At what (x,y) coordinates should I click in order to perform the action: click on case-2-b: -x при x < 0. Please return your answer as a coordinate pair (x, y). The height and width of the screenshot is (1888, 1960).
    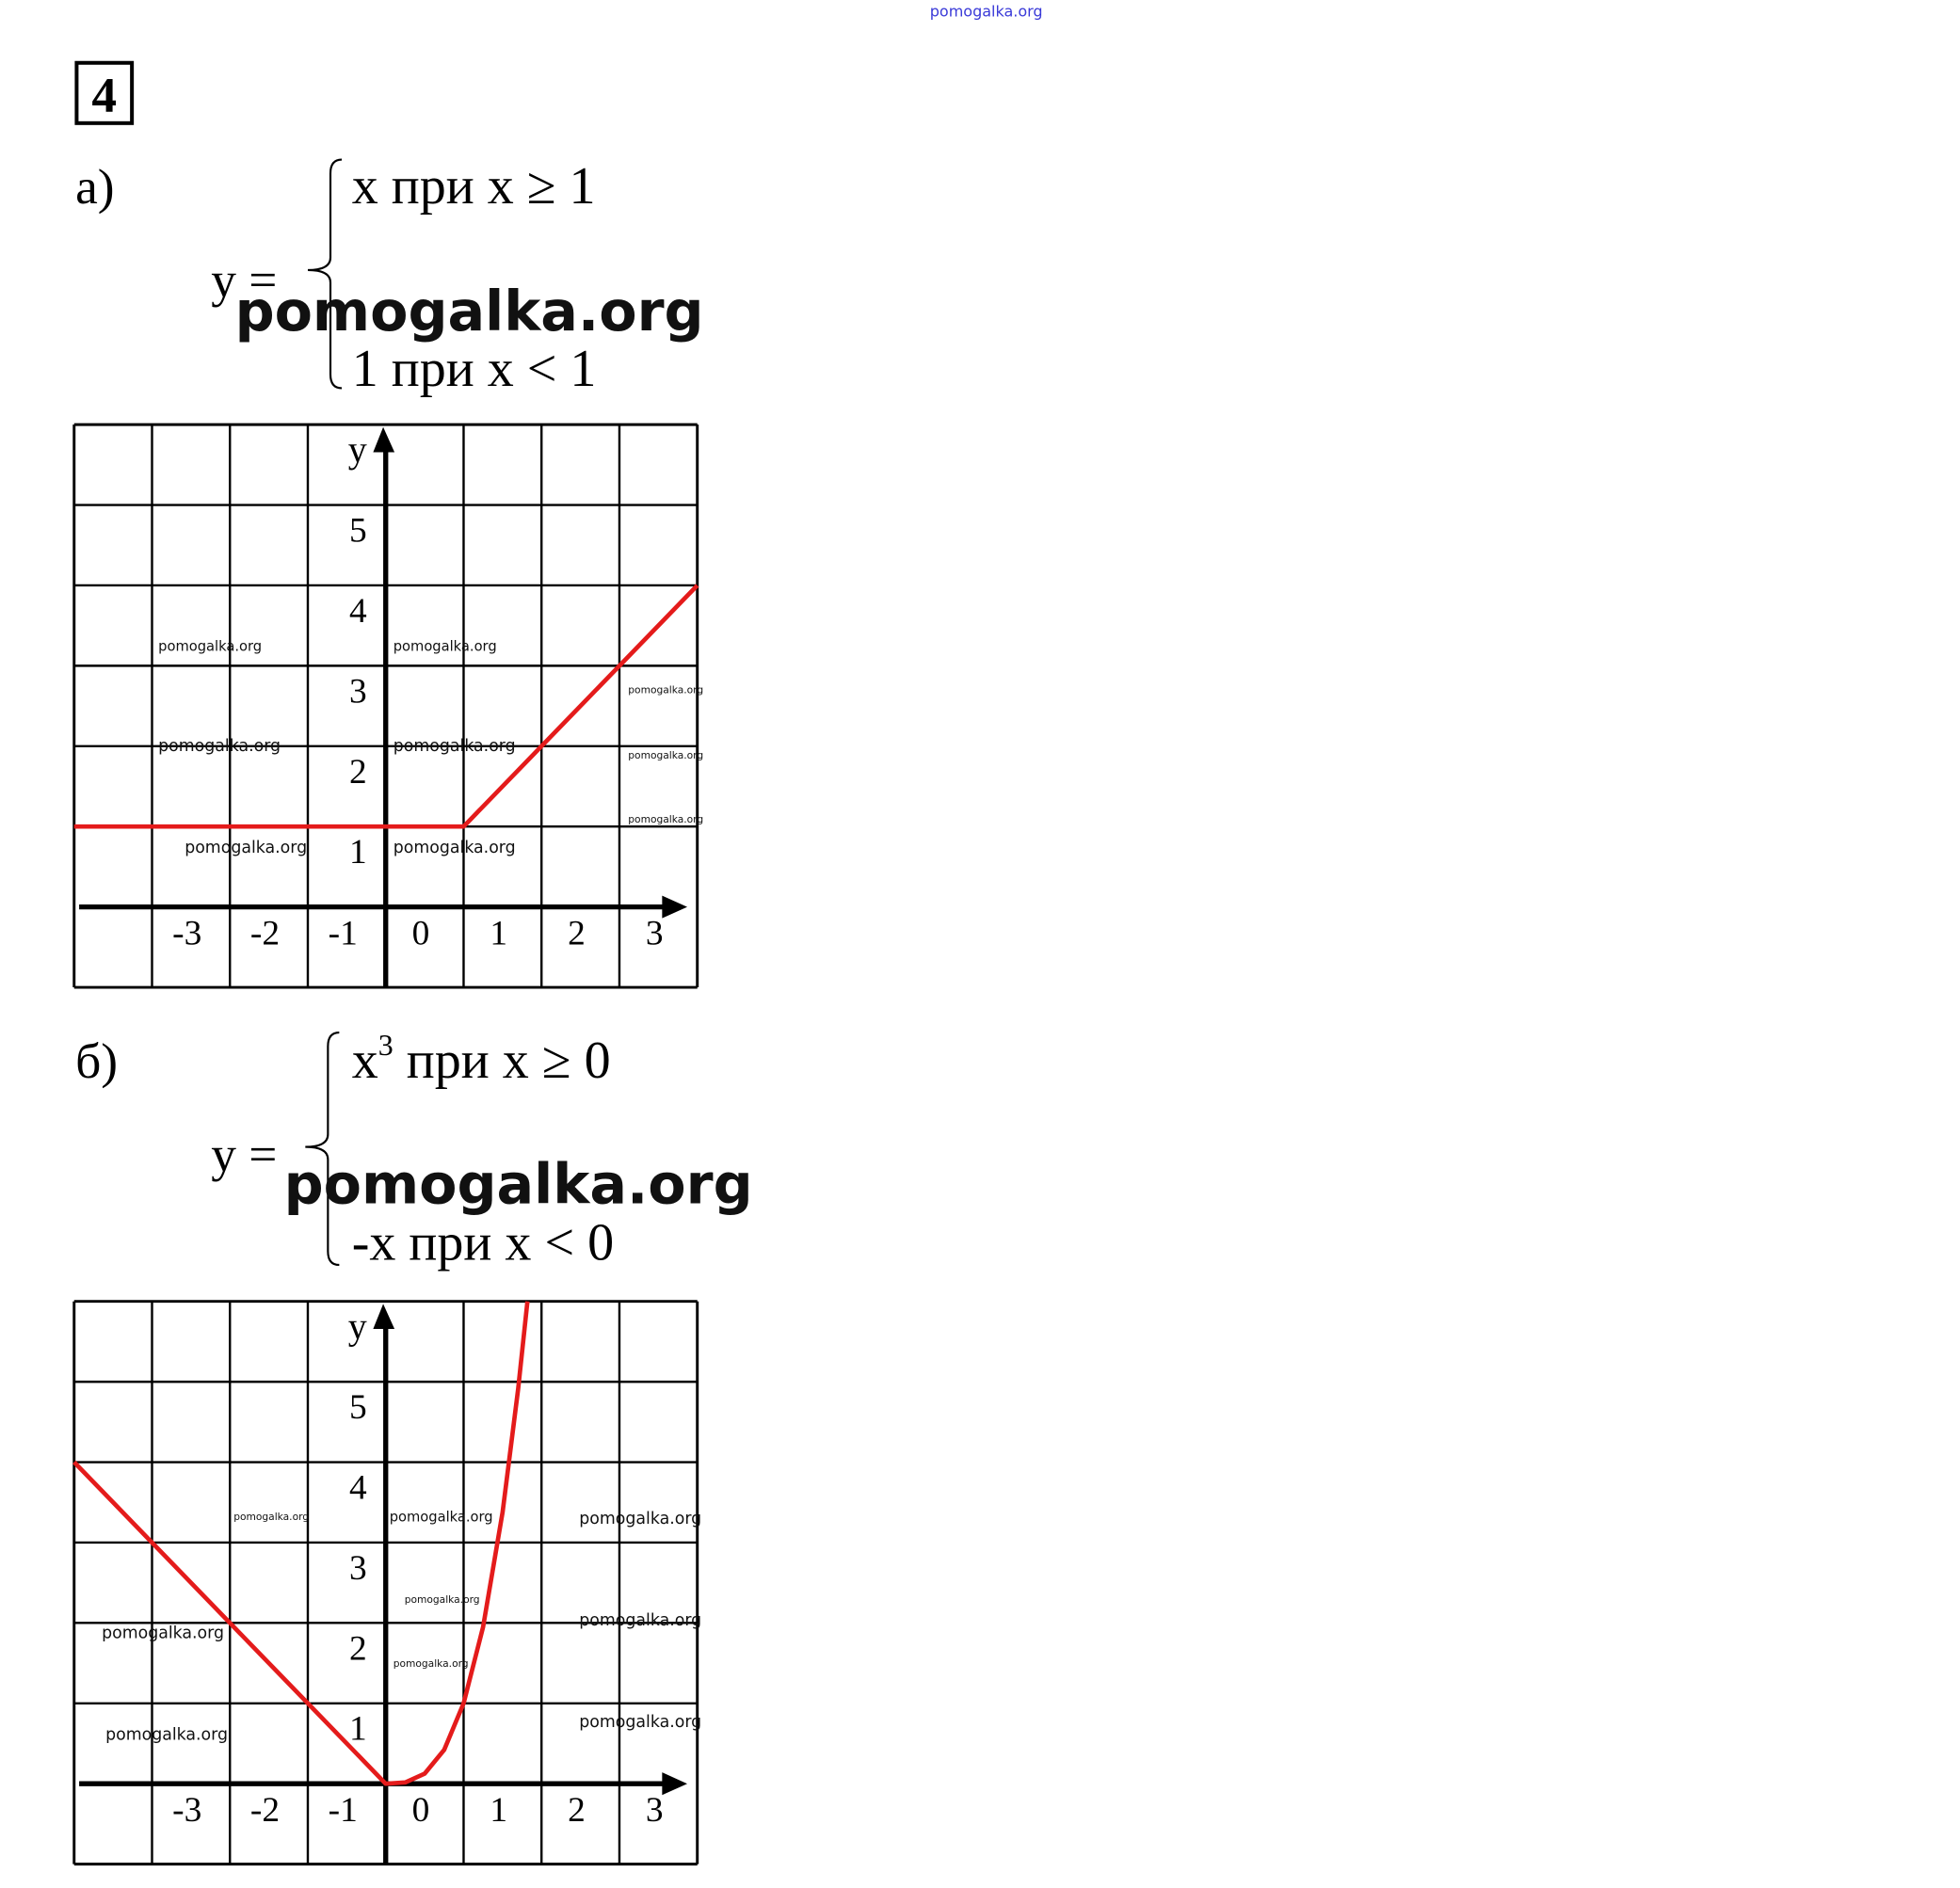
    Looking at the image, I should click on (483, 1243).